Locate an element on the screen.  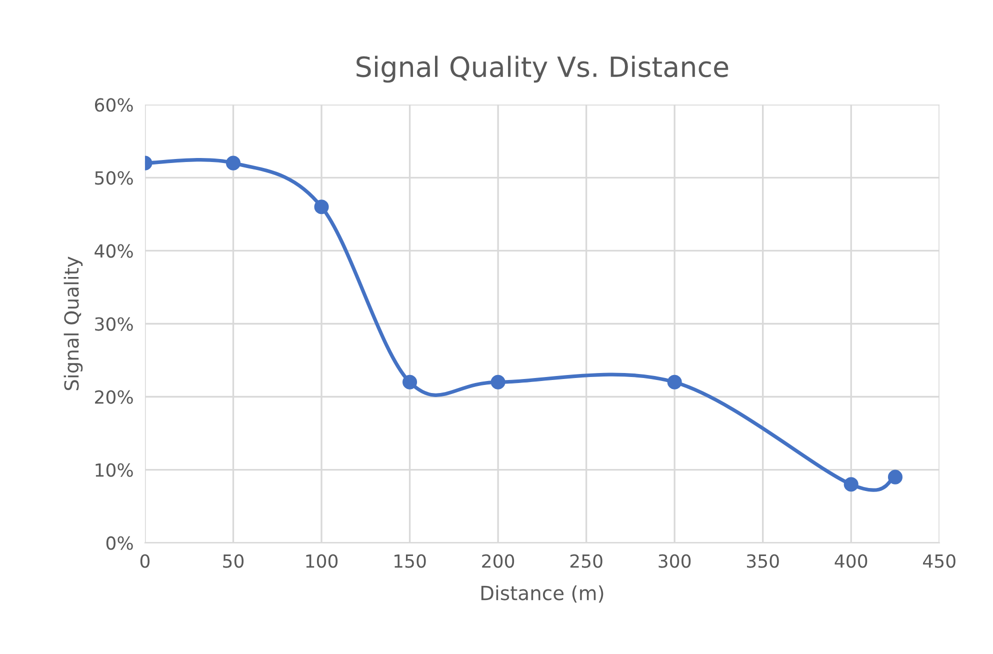
x-tick-label: 200 is located at coordinates (498, 561).